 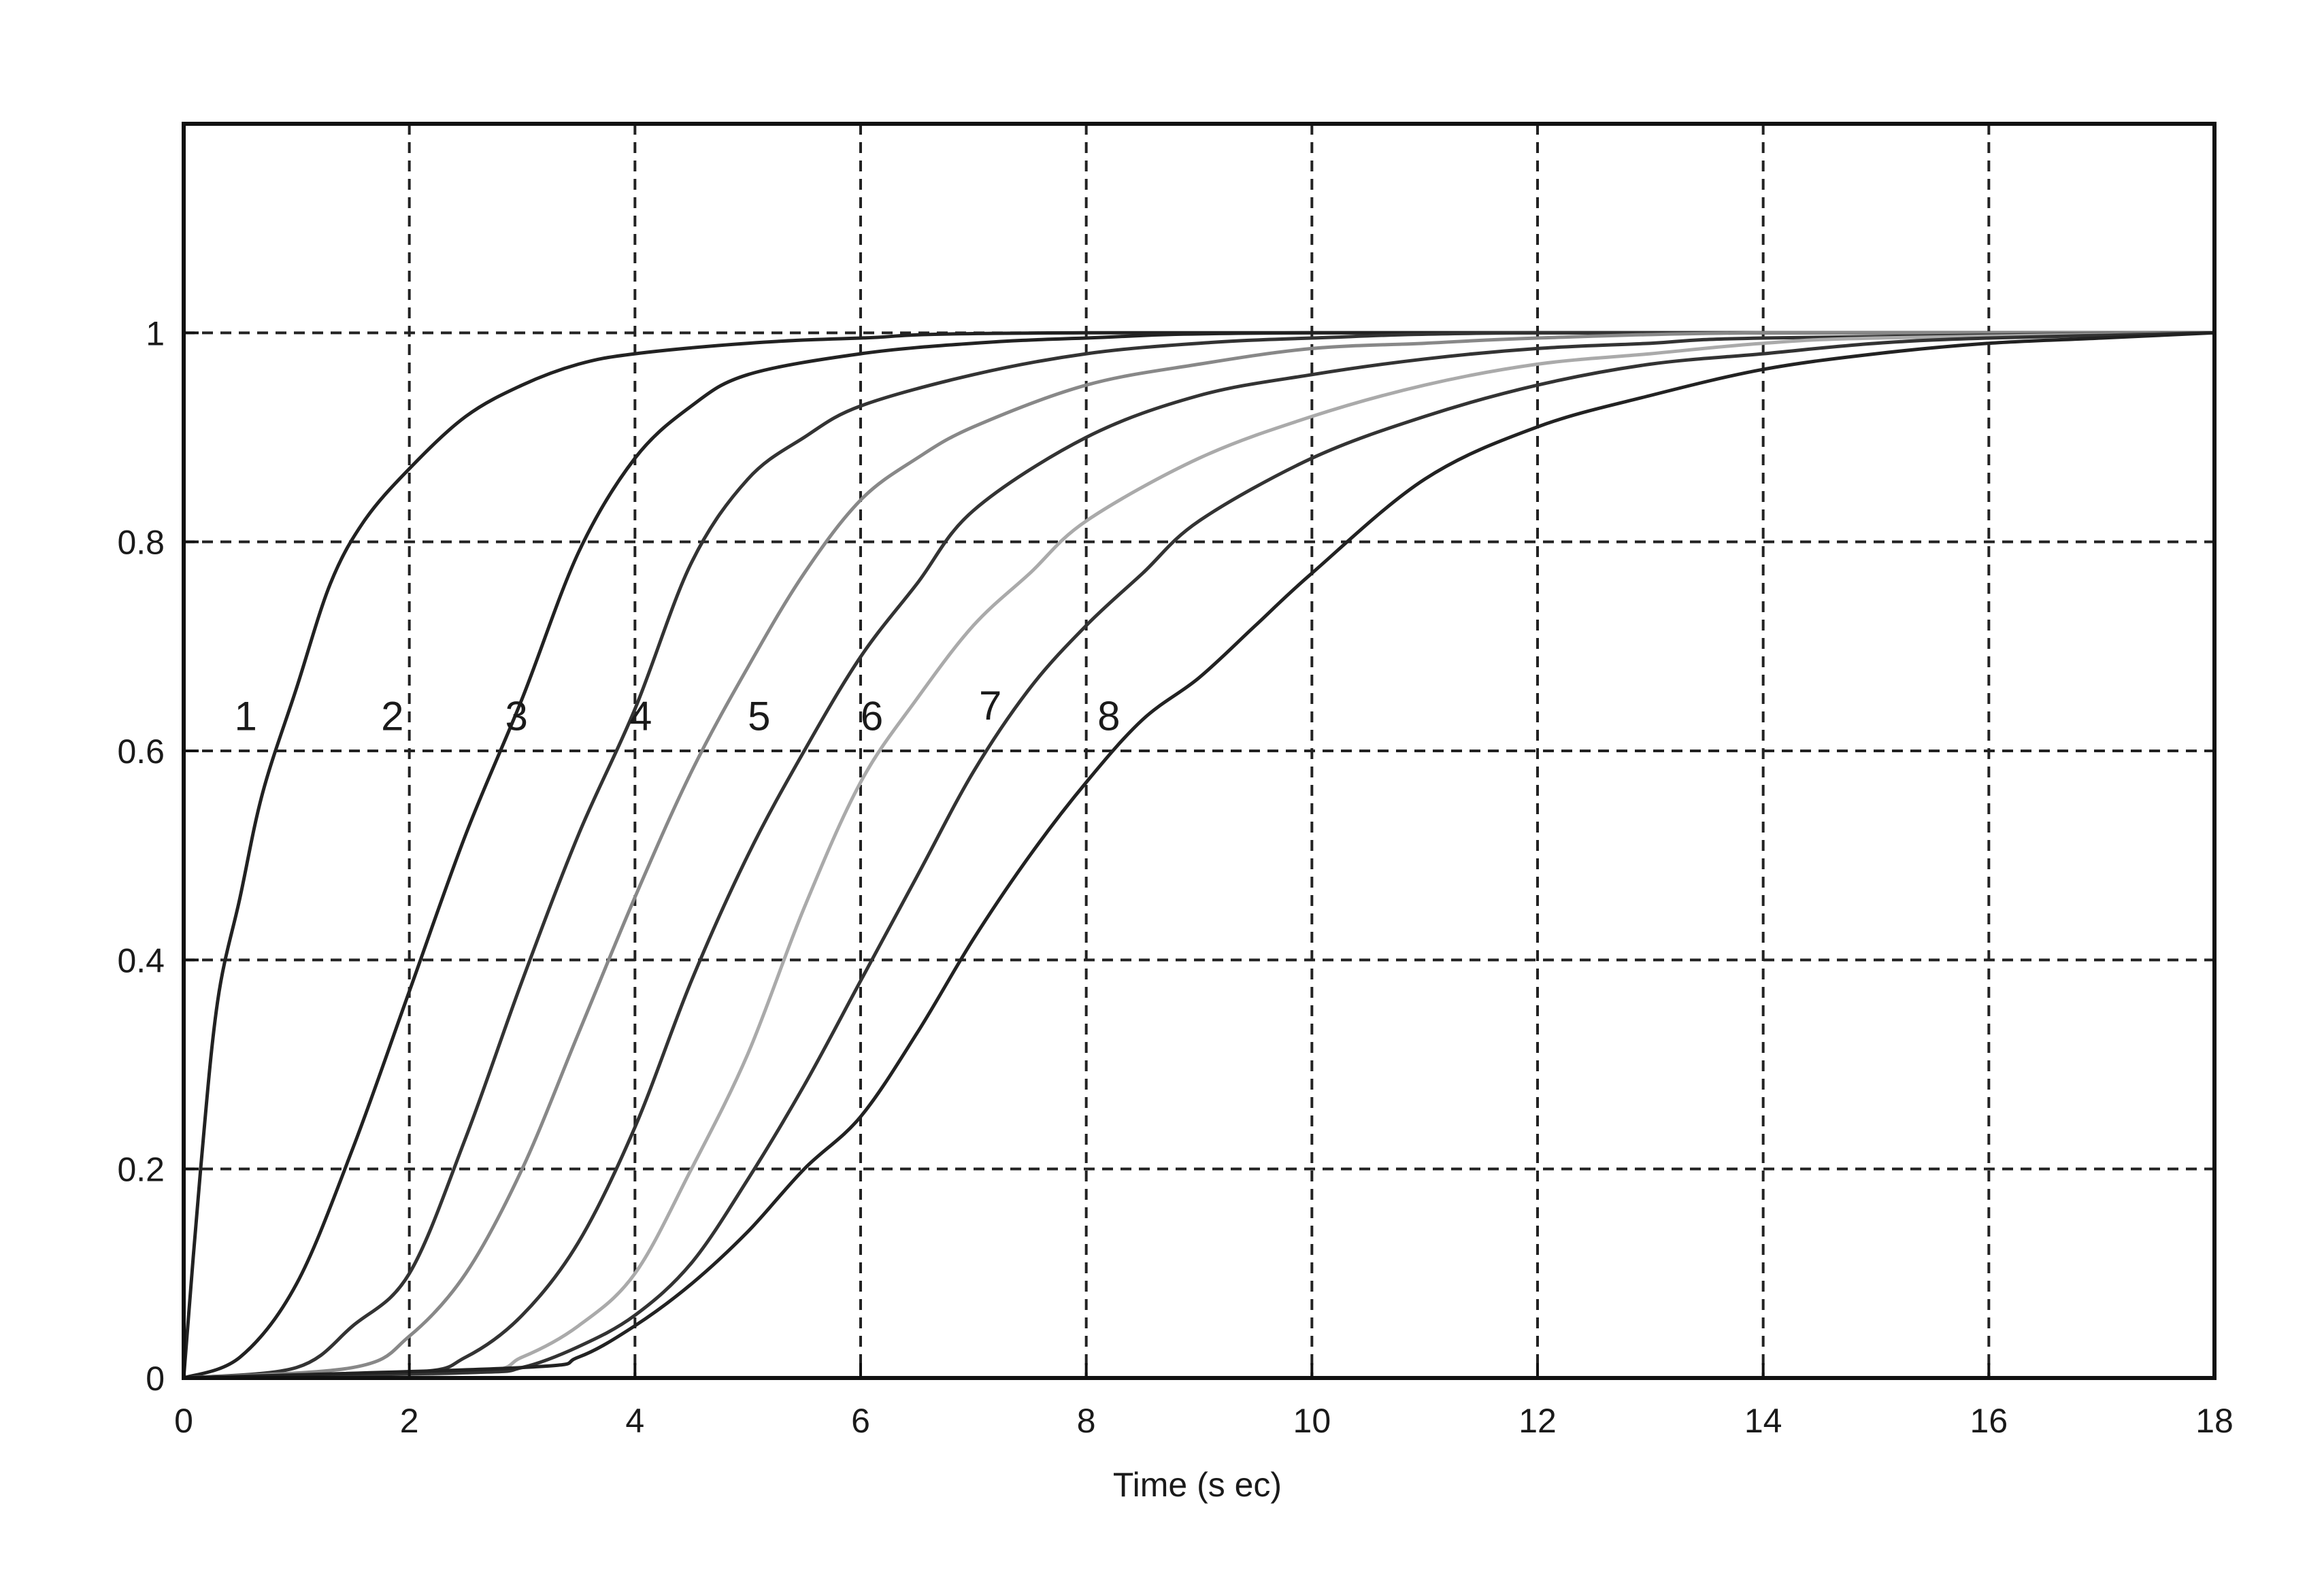 I want to click on y-tick-label-0: 0, so click(x=155, y=1379).